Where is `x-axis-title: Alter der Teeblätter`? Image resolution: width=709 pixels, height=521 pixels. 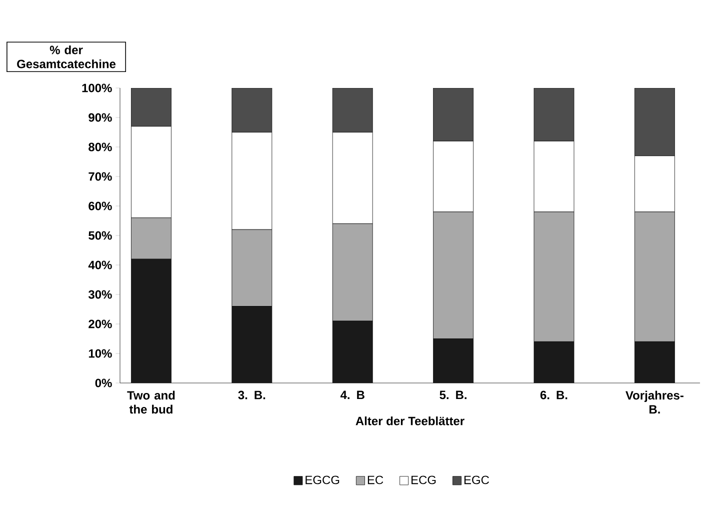 x-axis-title: Alter der Teeblätter is located at coordinates (410, 421).